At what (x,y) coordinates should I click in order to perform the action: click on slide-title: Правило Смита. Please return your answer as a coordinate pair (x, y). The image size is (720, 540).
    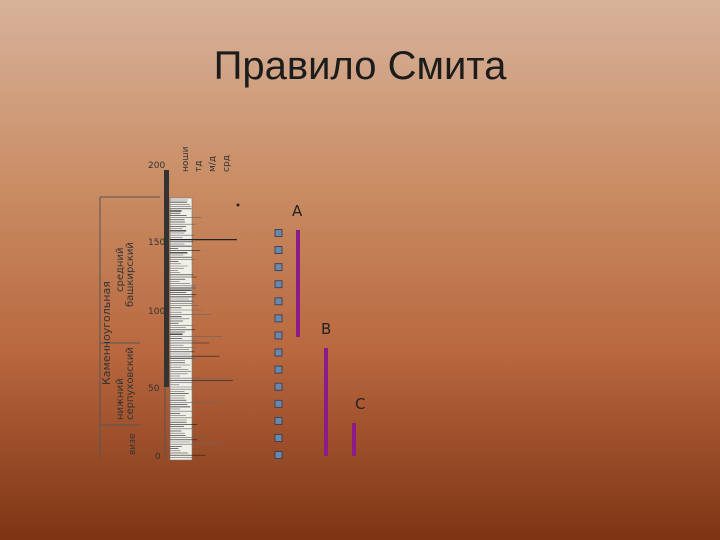
    Looking at the image, I should click on (360, 66).